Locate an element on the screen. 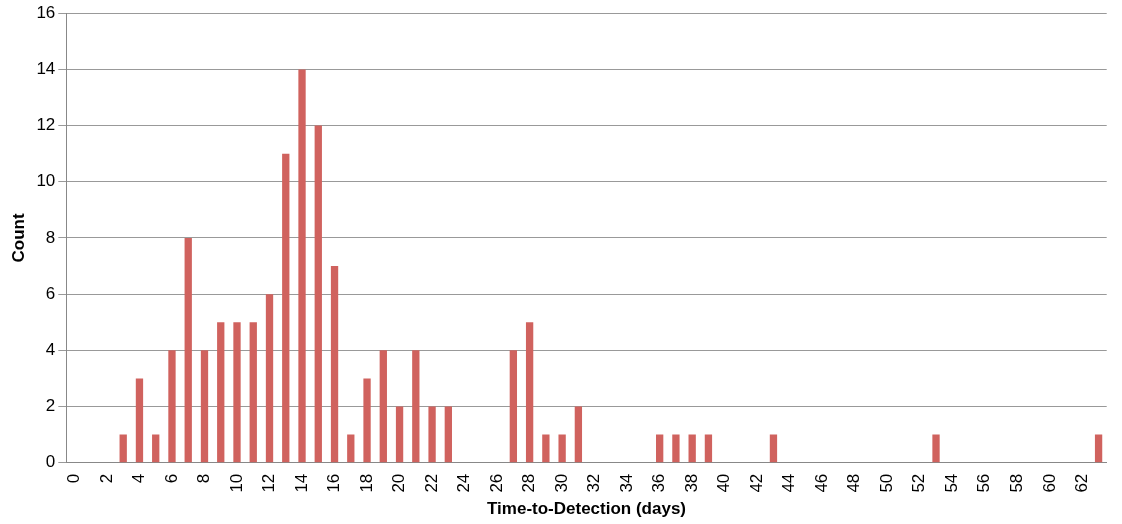 Image resolution: width=1122 pixels, height=524 pixels. x-tick-label: 0 is located at coordinates (74, 478).